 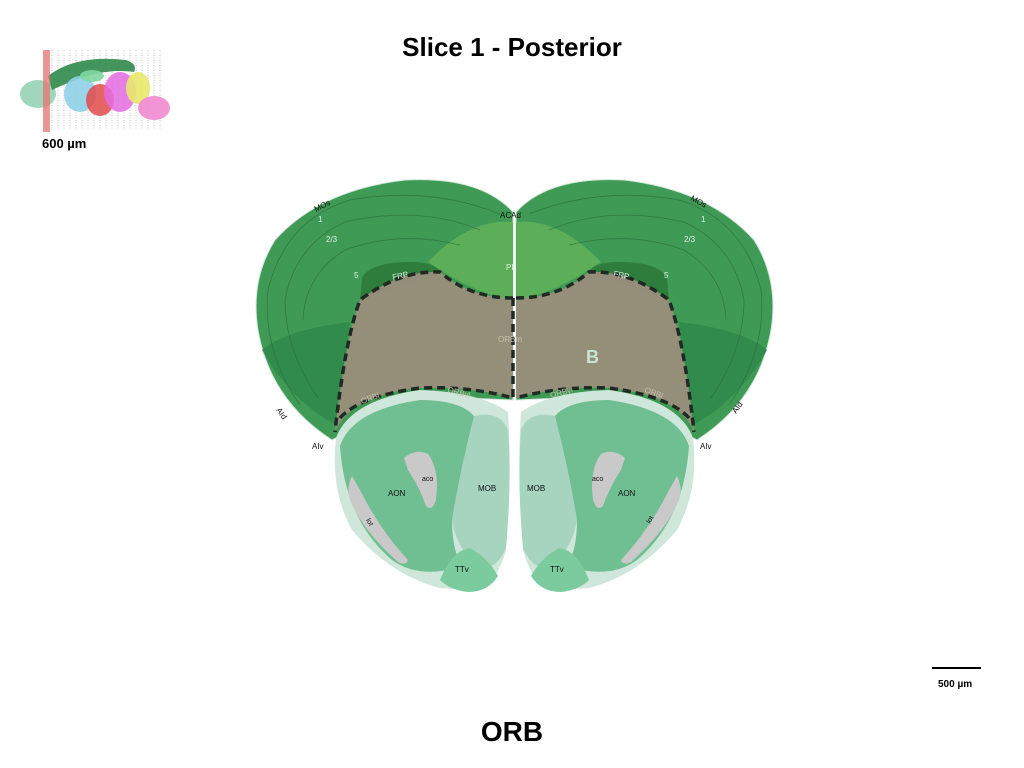 What do you see at coordinates (956, 668) in the screenshot?
I see `scale-bar` at bounding box center [956, 668].